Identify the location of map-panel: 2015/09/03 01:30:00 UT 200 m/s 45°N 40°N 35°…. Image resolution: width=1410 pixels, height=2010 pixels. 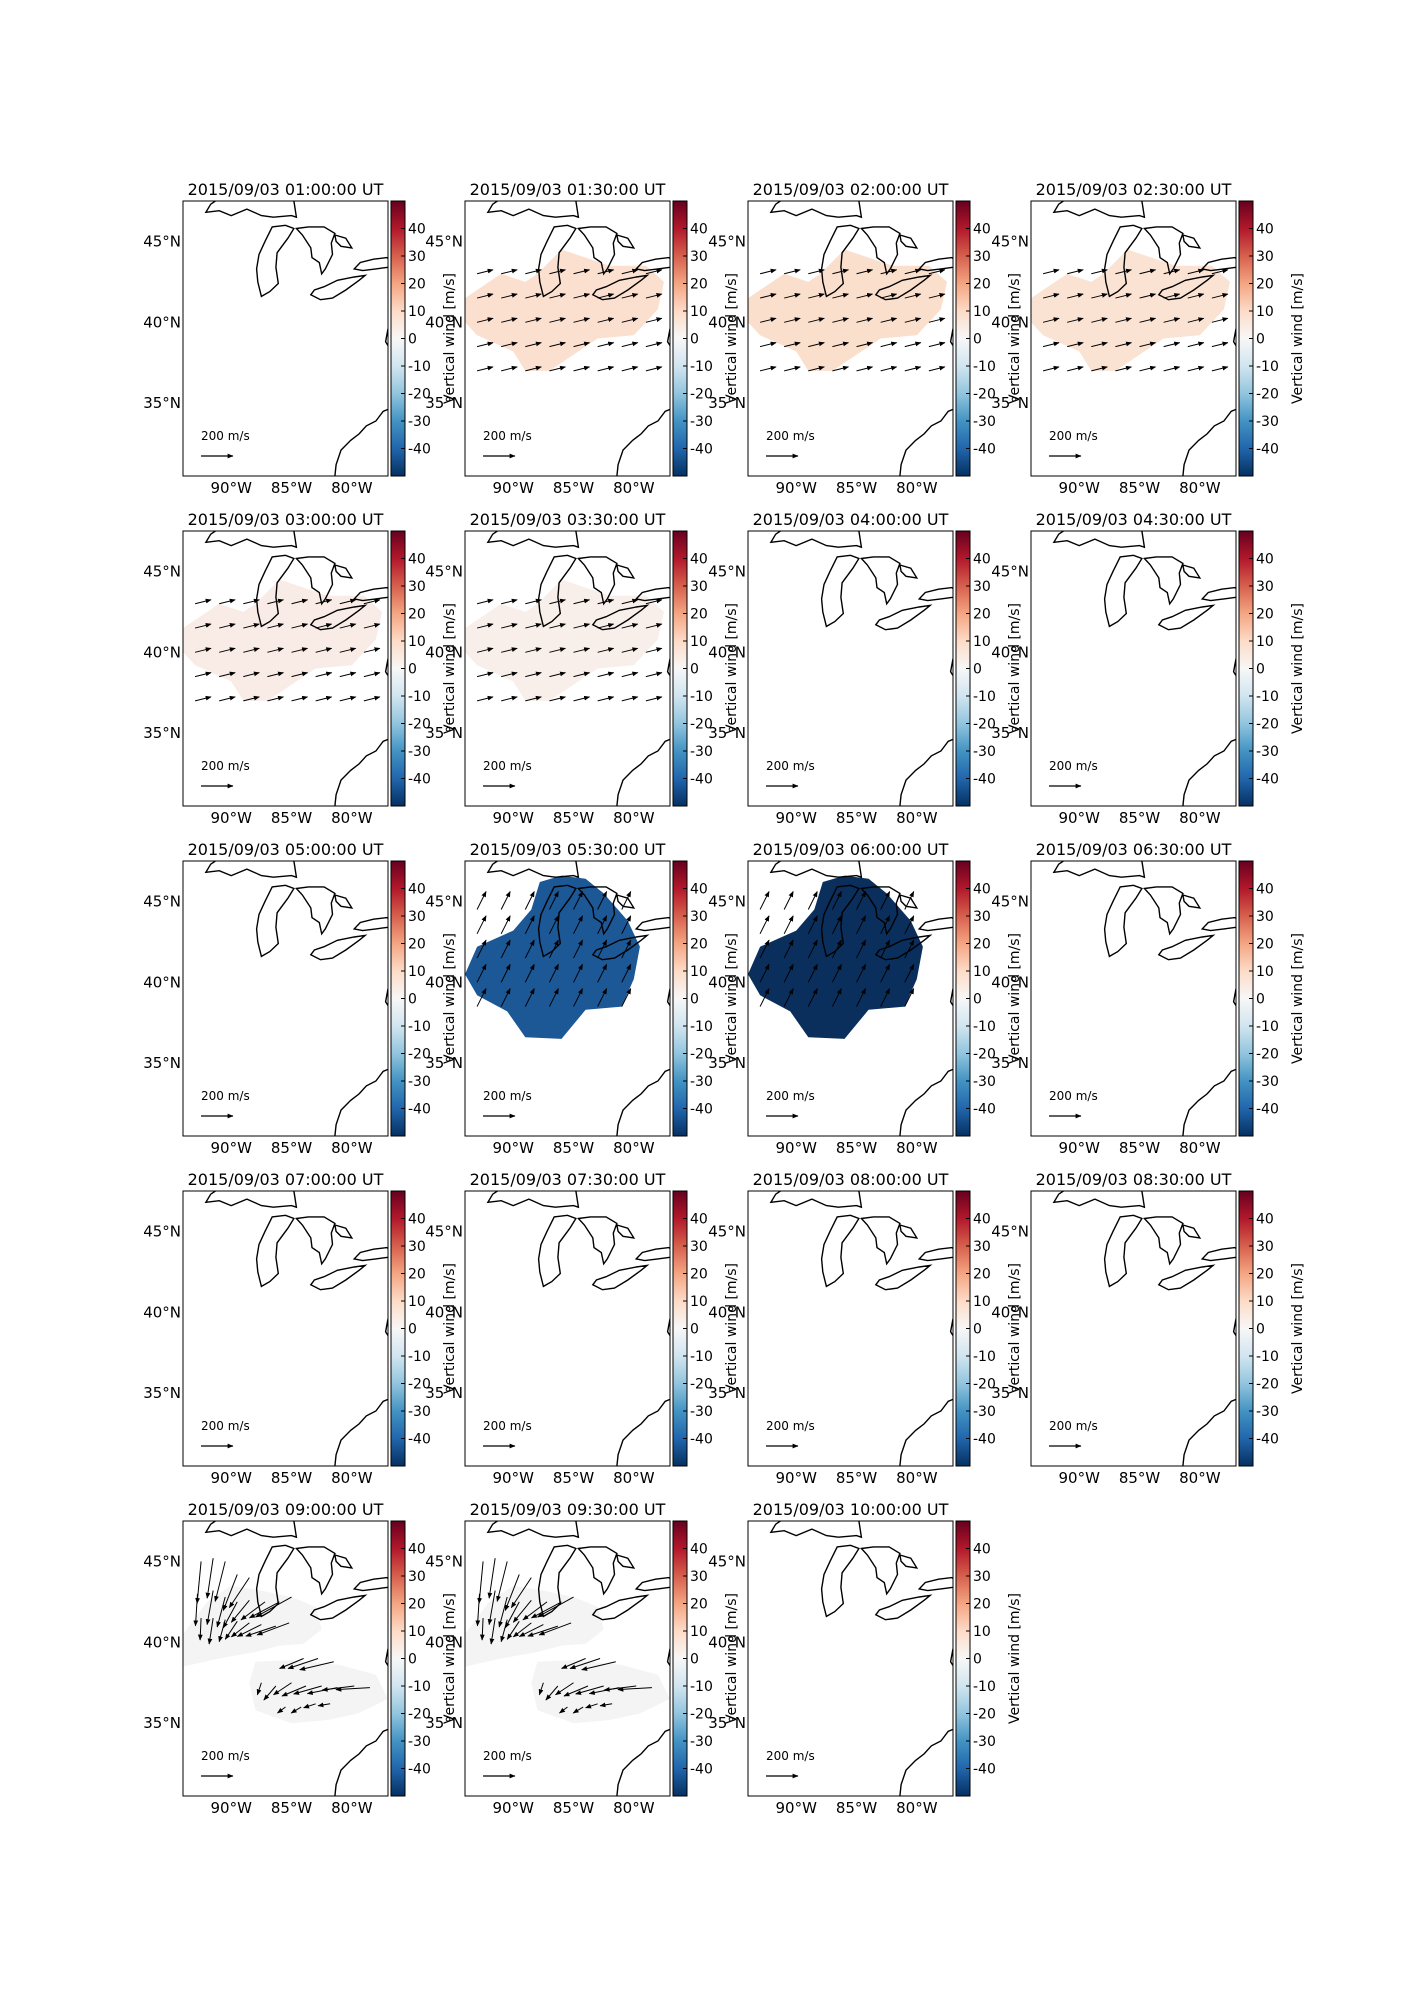
(582, 338).